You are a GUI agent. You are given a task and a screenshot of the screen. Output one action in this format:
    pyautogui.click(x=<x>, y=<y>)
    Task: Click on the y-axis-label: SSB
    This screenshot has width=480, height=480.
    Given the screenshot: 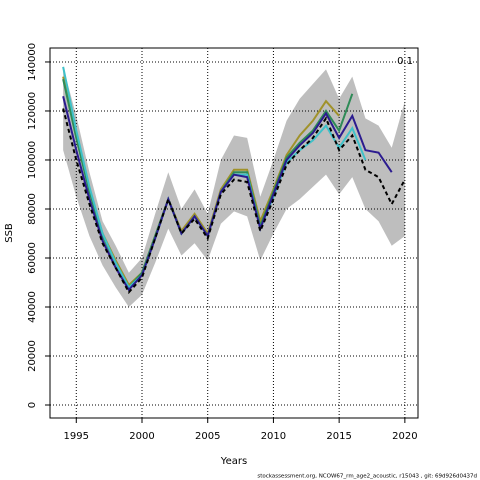 What is the action you would take?
    pyautogui.click(x=9, y=233)
    